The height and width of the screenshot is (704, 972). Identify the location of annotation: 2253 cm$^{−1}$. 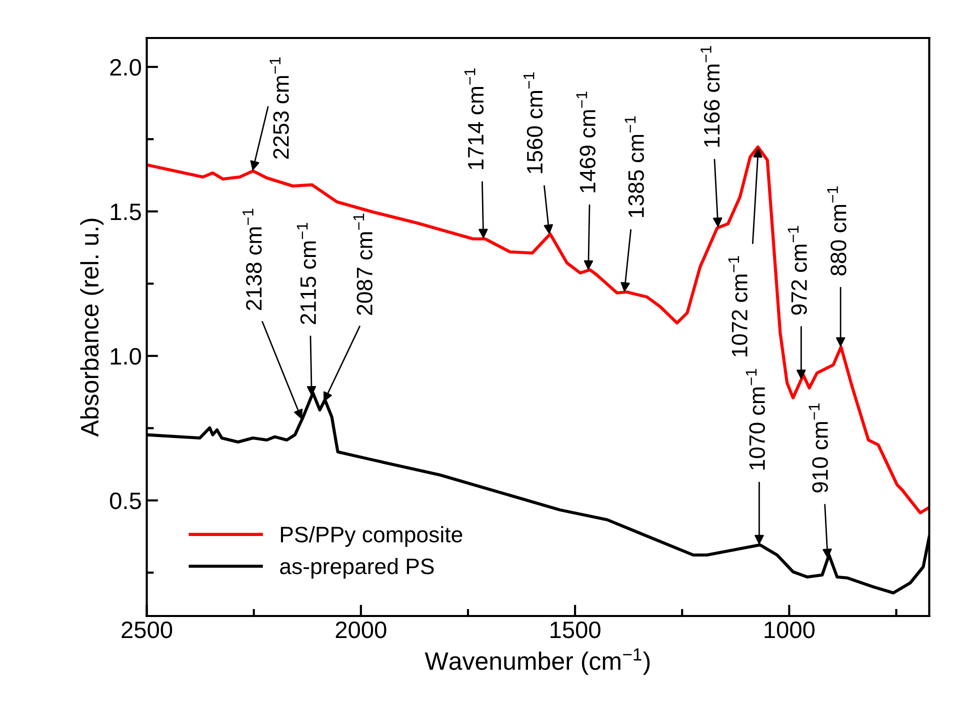
(279, 108).